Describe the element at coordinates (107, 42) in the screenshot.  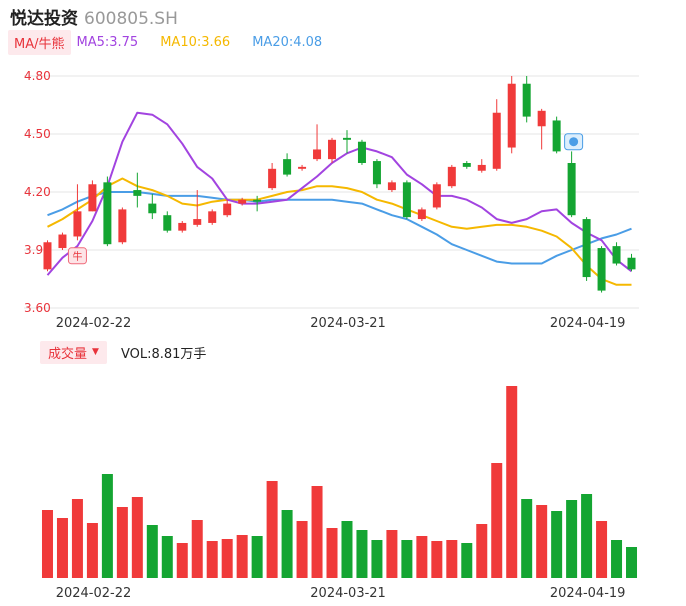
I see `ma5-legend: MA5:3.75` at that location.